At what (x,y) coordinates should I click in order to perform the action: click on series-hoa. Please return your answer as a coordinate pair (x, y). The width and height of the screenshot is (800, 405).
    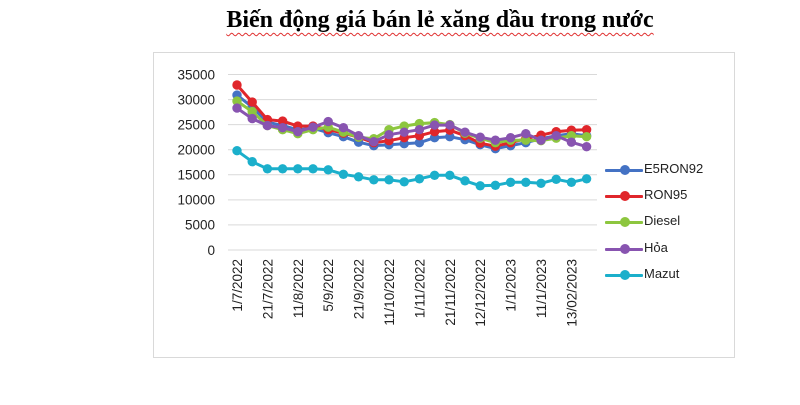
    Looking at the image, I should click on (412, 127).